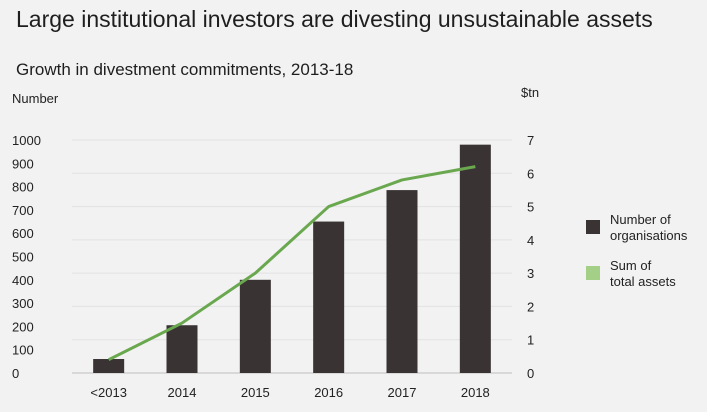 The width and height of the screenshot is (707, 412). What do you see at coordinates (23, 163) in the screenshot?
I see `y-tick-label: 900` at bounding box center [23, 163].